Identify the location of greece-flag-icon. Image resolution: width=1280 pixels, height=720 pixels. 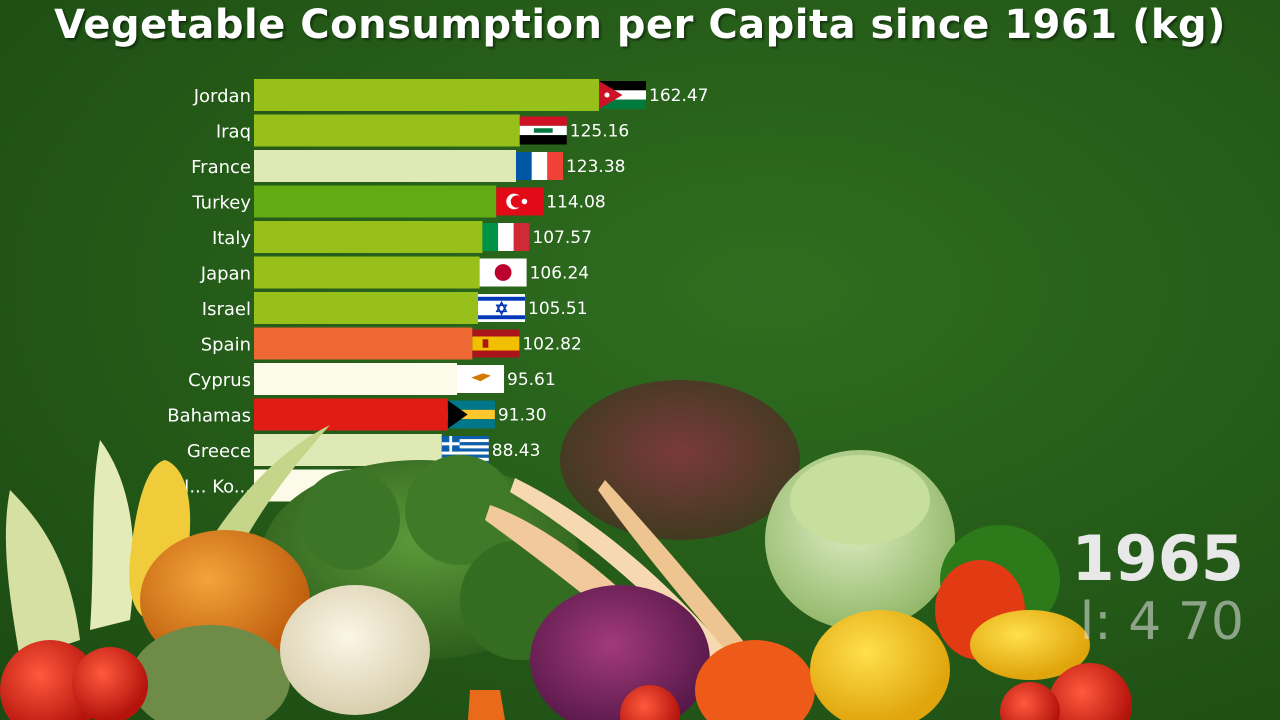
(465, 450).